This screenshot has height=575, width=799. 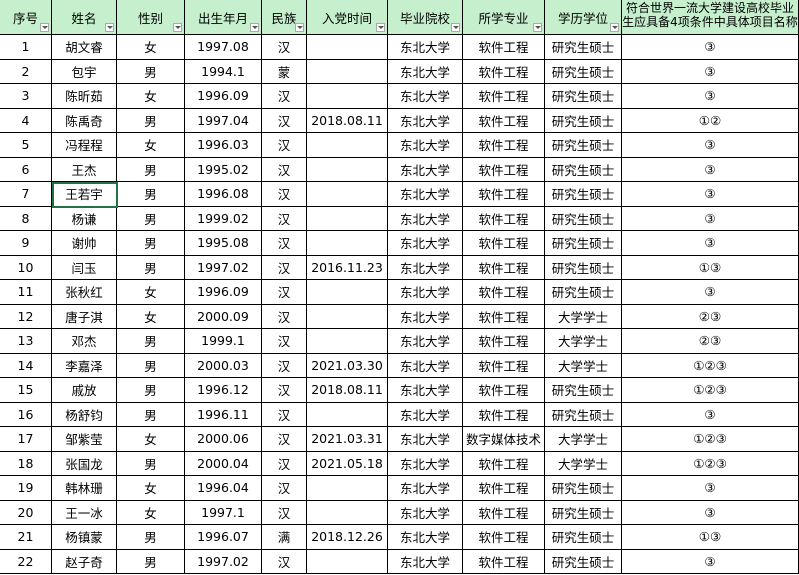 I want to click on table-cell: 张国龙, so click(x=84, y=463).